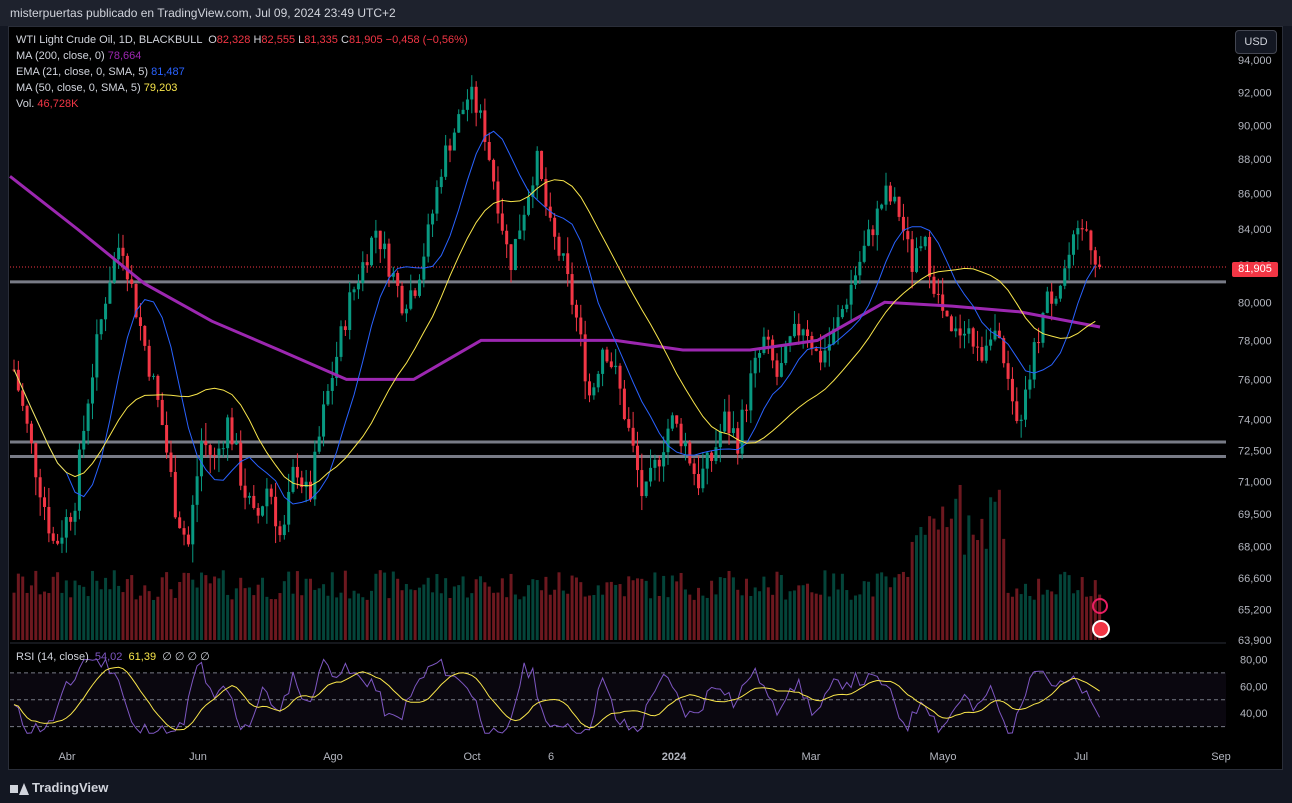 This screenshot has height=803, width=1292. I want to click on price-tick-label: 68,000, so click(1255, 548).